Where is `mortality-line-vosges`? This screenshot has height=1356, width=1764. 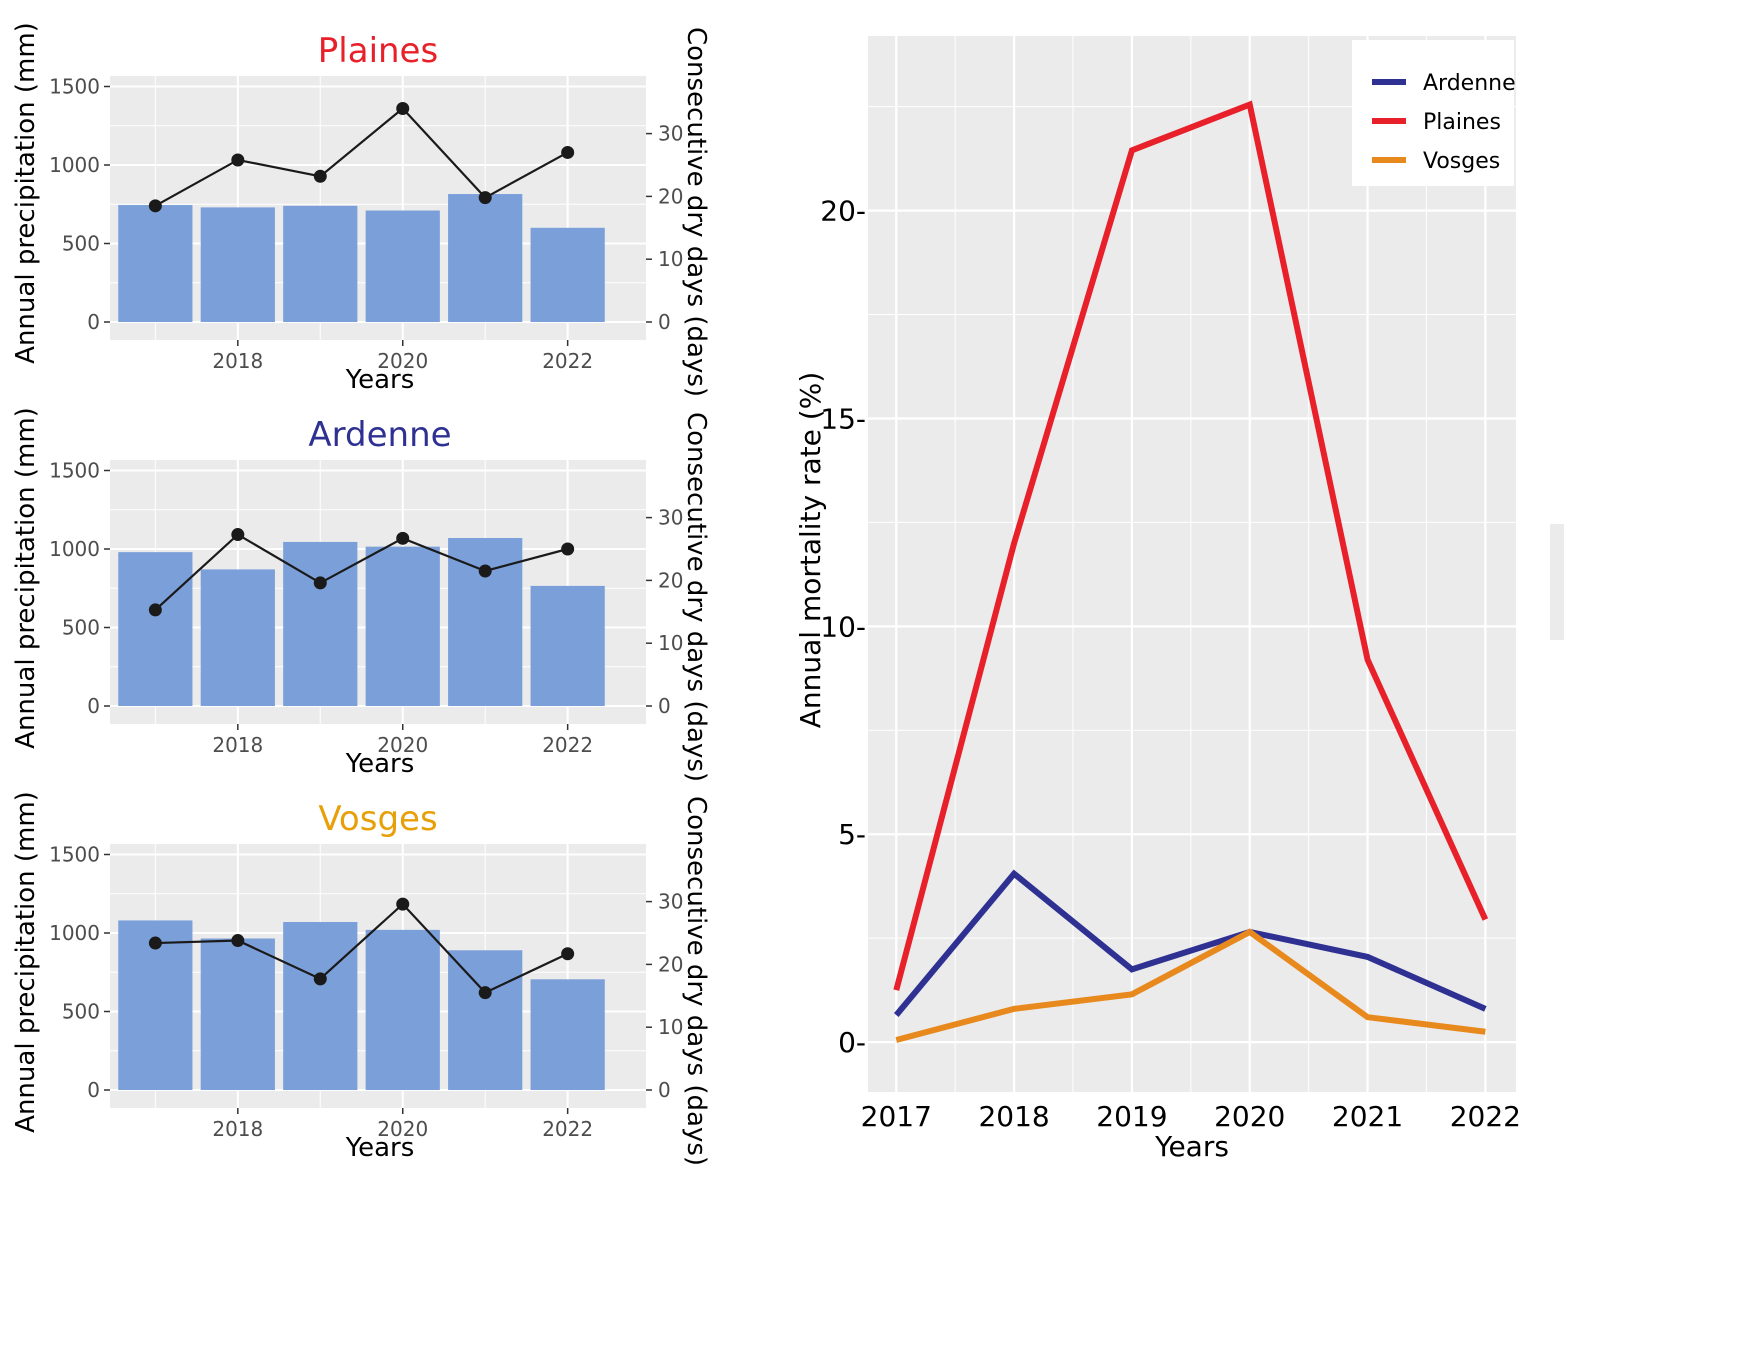 mortality-line-vosges is located at coordinates (1190, 985).